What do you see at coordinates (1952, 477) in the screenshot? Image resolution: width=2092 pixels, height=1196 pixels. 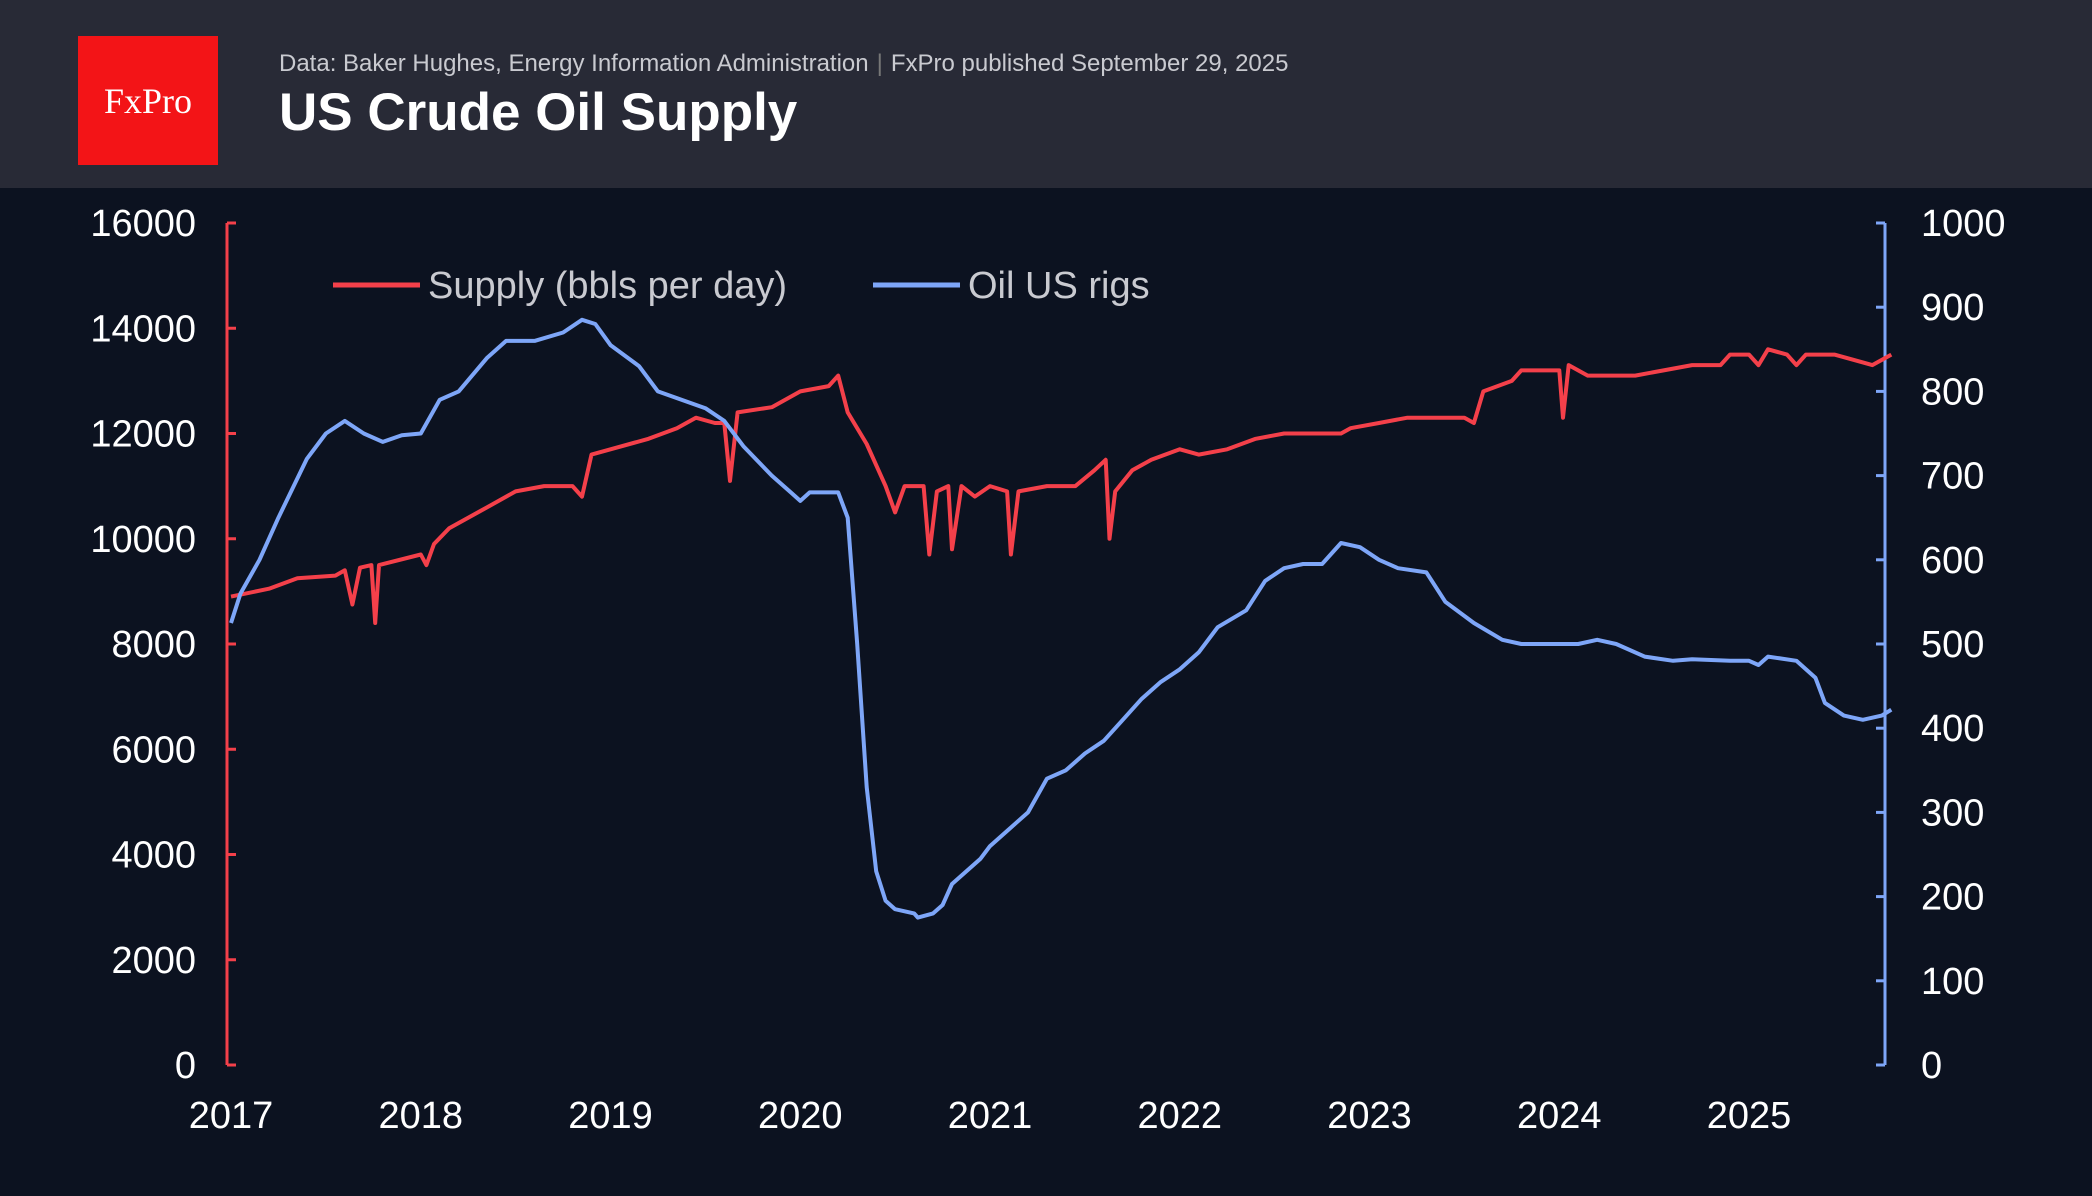 I see `right-axis-tick-label: 700` at bounding box center [1952, 477].